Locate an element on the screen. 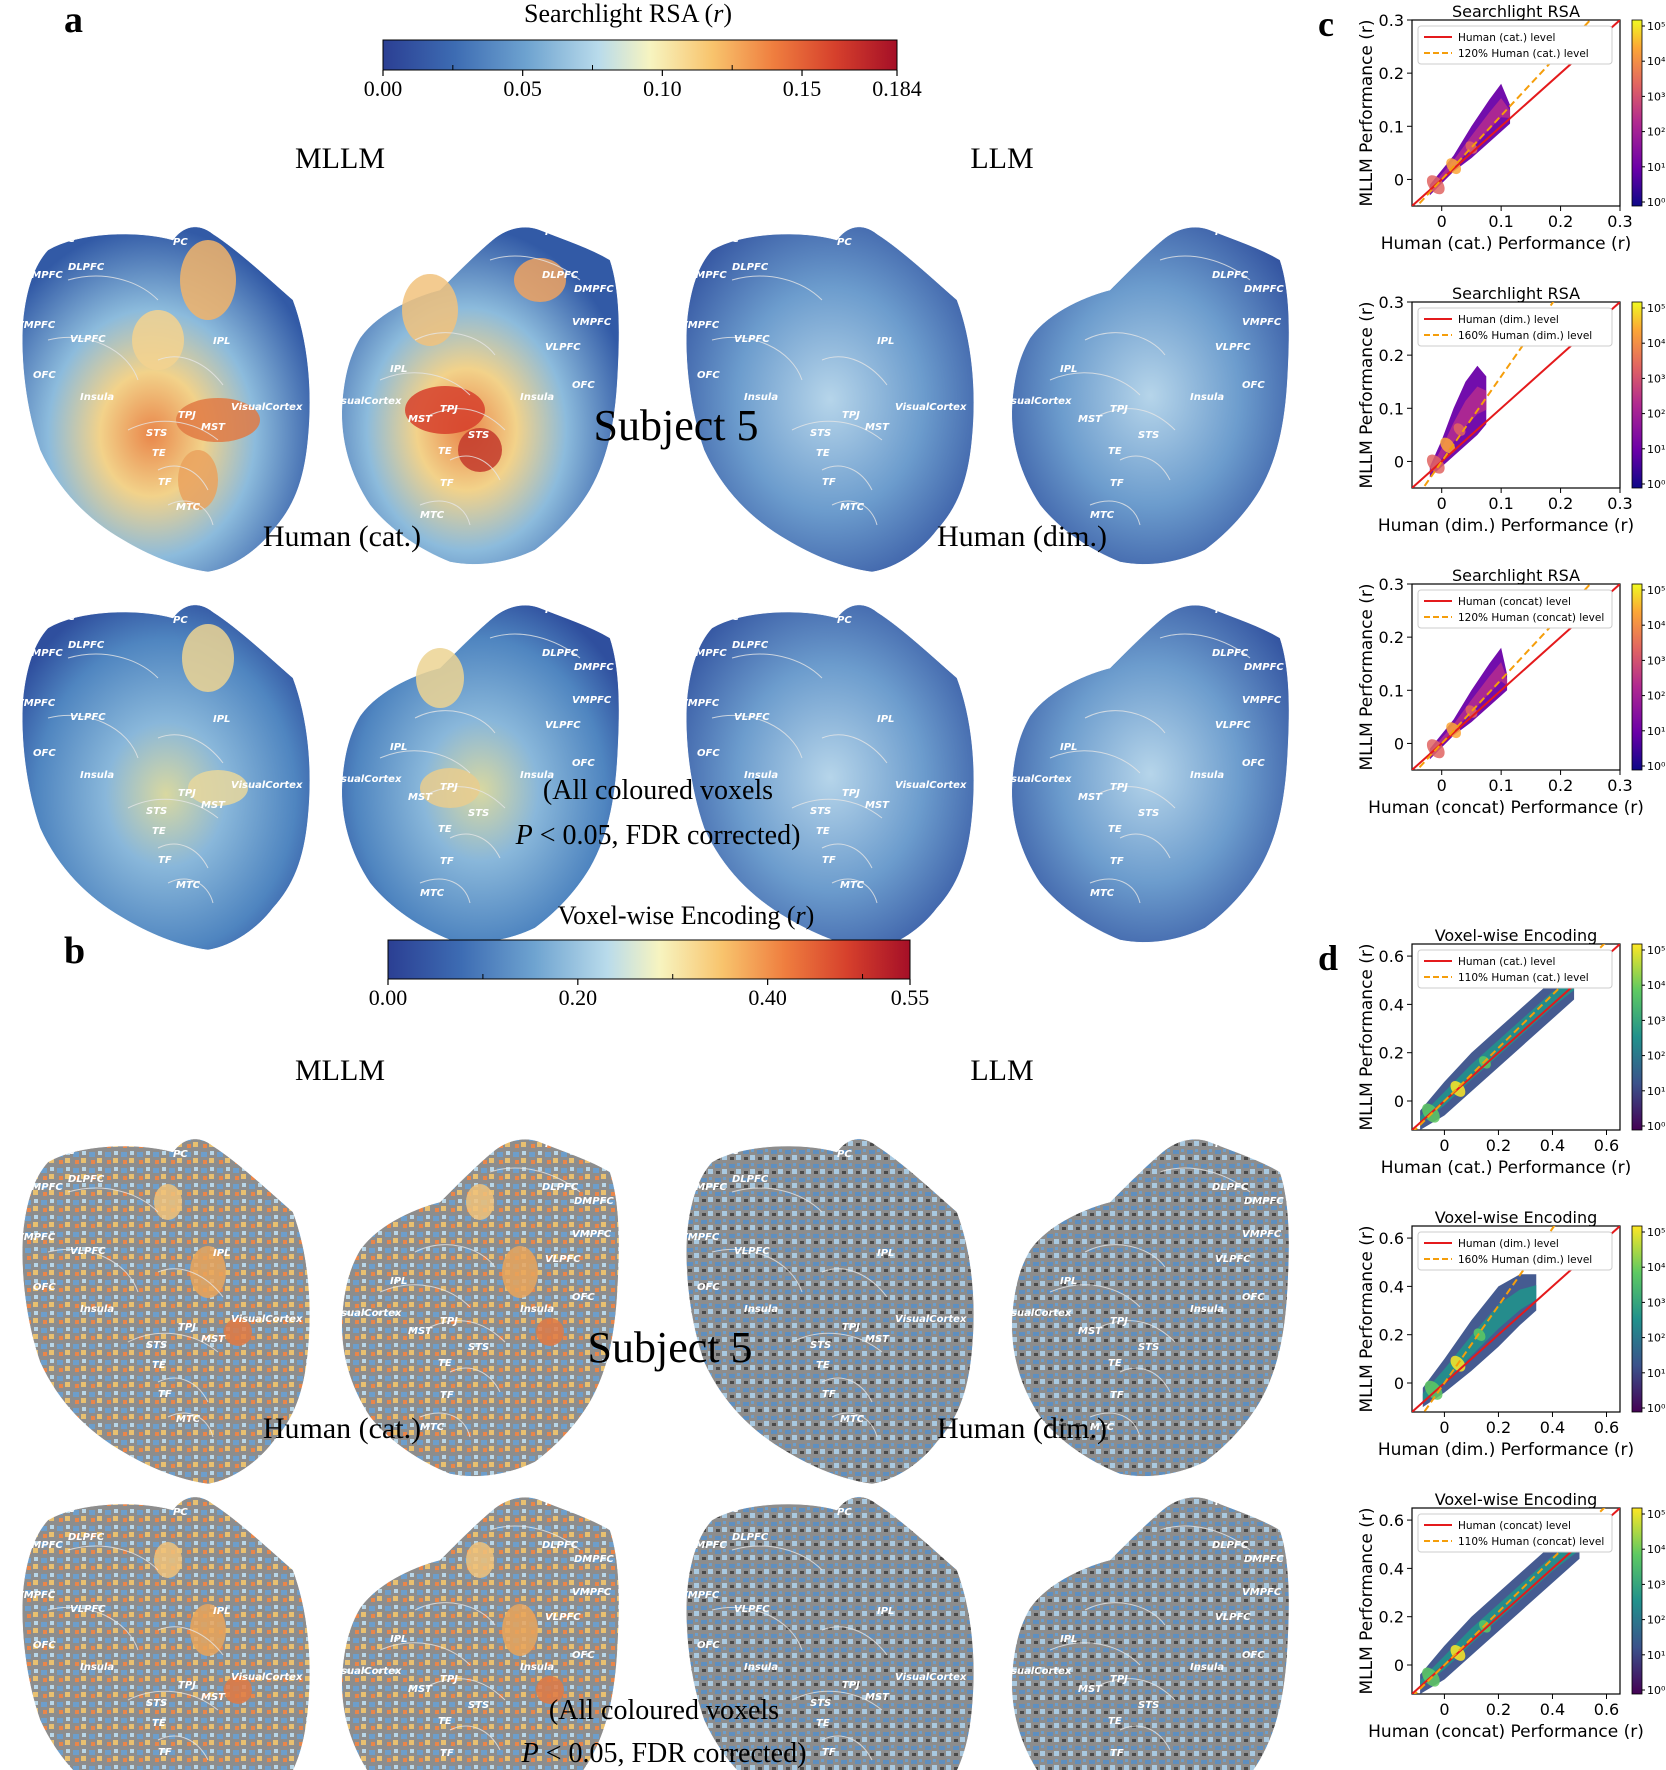 This screenshot has height=1770, width=1666. legend-entry: 110% Human (concat) level is located at coordinates (1531, 1542).